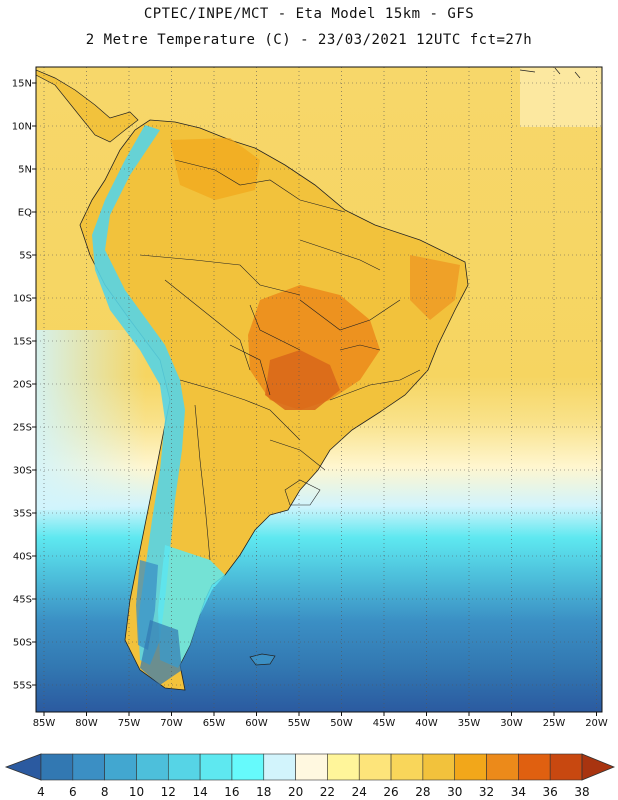 Image resolution: width=618 pixels, height=800 pixels. What do you see at coordinates (469, 723) in the screenshot?
I see `longitude-label: 35W` at bounding box center [469, 723].